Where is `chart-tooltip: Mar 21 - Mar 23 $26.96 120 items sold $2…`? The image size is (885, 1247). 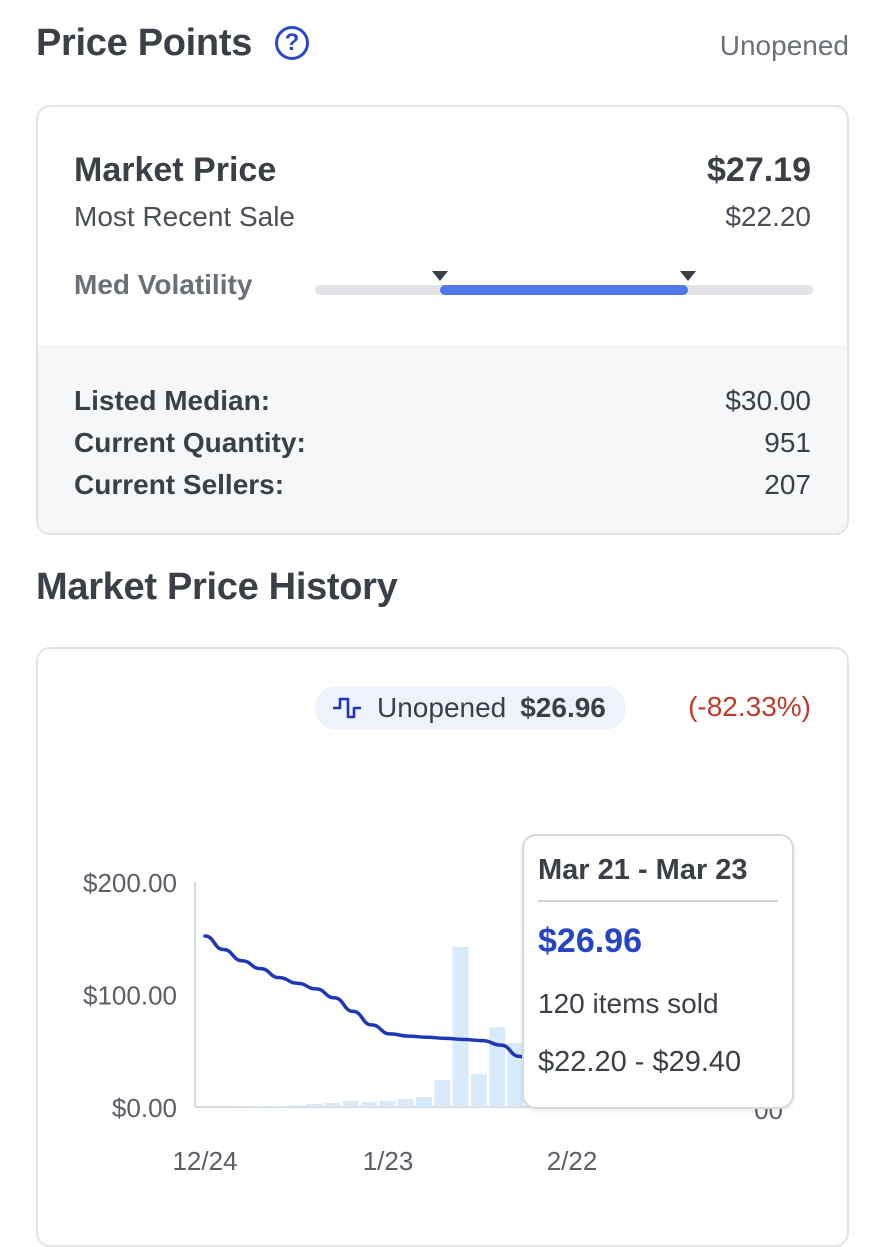
chart-tooltip: Mar 21 - Mar 23 $26.96 120 items sold $2… is located at coordinates (658, 971).